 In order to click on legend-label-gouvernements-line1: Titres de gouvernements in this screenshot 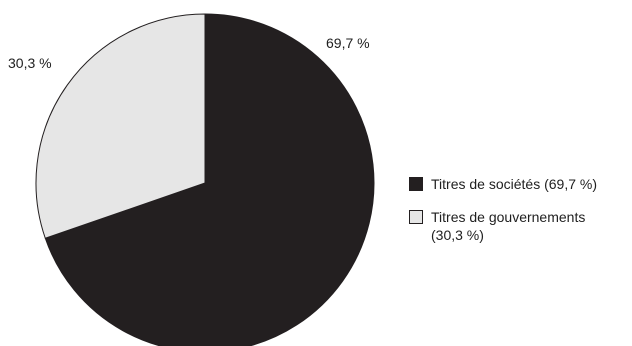, I will do `click(508, 217)`.